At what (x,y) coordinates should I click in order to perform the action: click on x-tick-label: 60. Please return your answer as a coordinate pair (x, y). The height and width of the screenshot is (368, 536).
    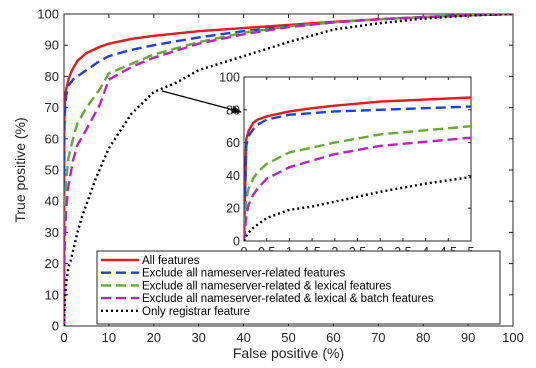
    Looking at the image, I should click on (333, 337).